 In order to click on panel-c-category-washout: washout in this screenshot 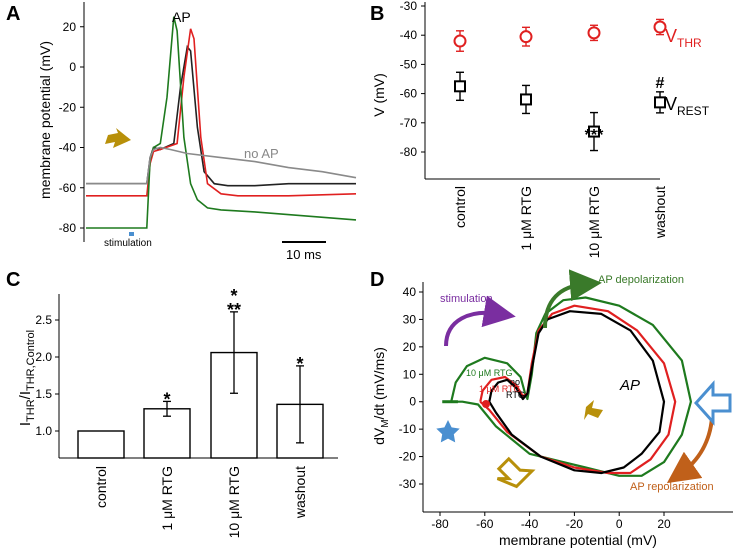, I will do `click(300, 492)`.